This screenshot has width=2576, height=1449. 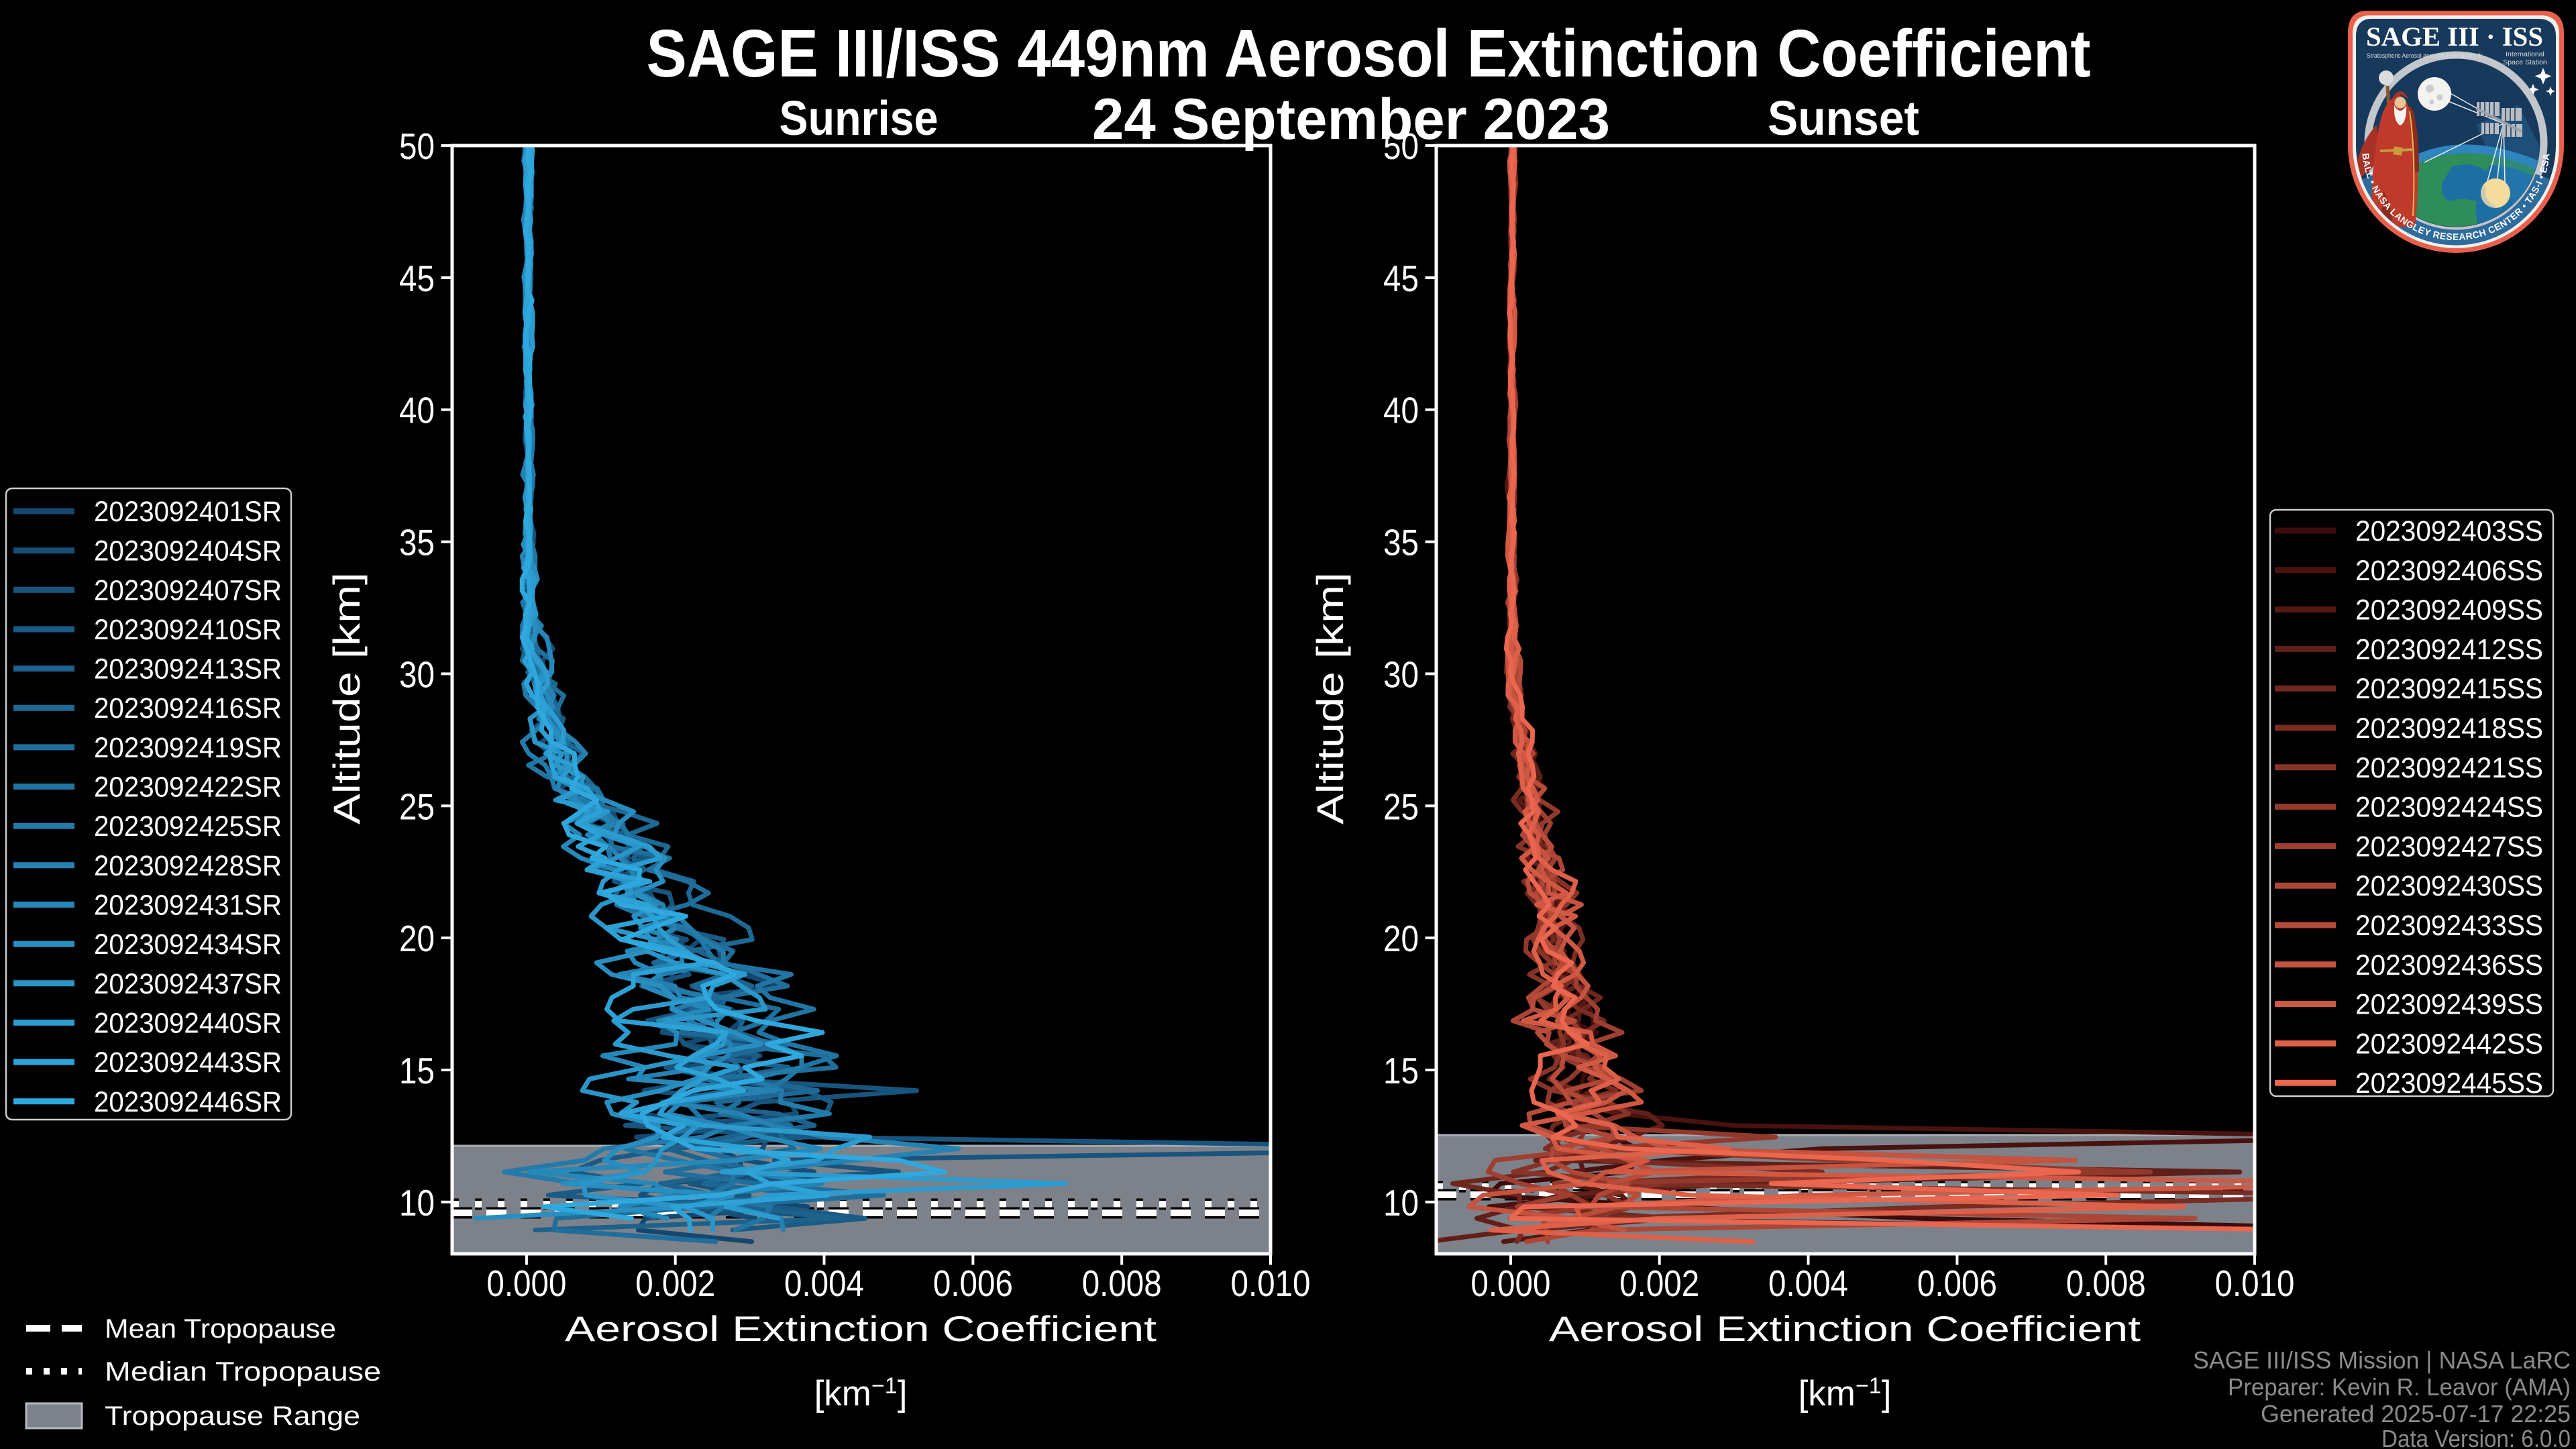 I want to click on svg-text: 2023092430SS, so click(x=2449, y=886).